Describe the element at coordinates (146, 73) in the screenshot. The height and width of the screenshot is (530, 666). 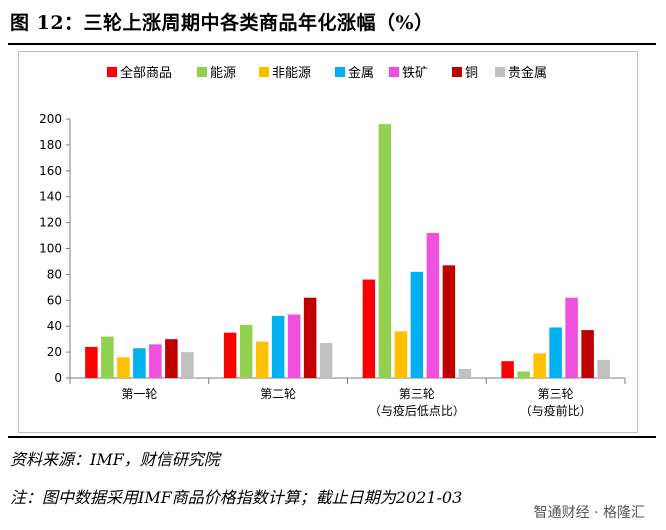
I see `legend-label: 全部商品` at that location.